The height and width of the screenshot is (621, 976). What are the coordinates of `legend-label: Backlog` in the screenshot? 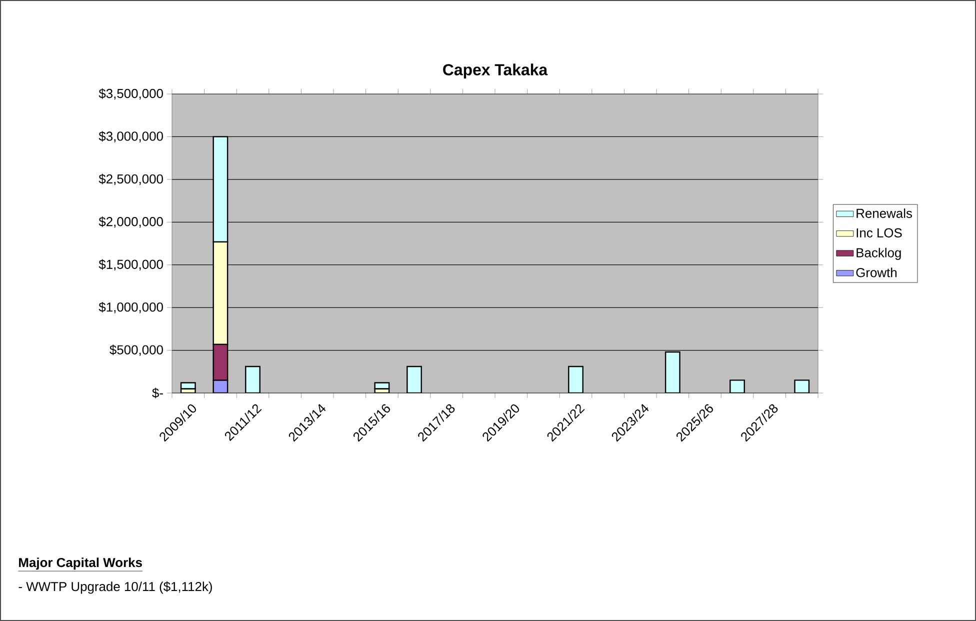 It's located at (878, 254).